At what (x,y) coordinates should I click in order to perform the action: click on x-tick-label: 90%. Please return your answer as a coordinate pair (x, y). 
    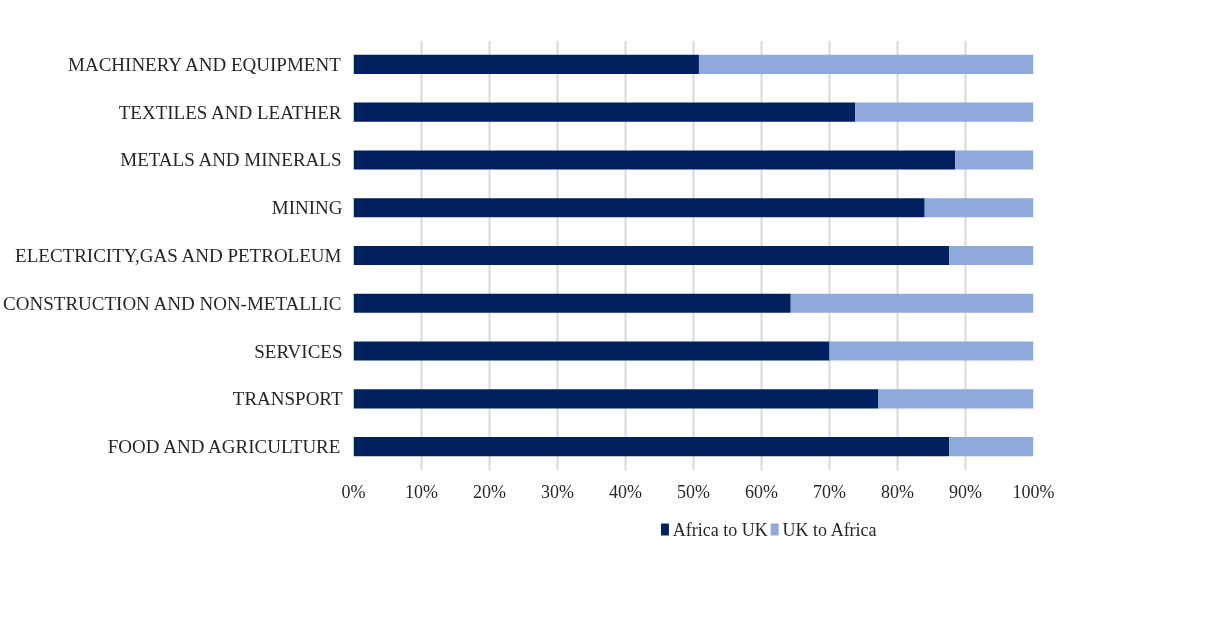
    Looking at the image, I should click on (965, 491).